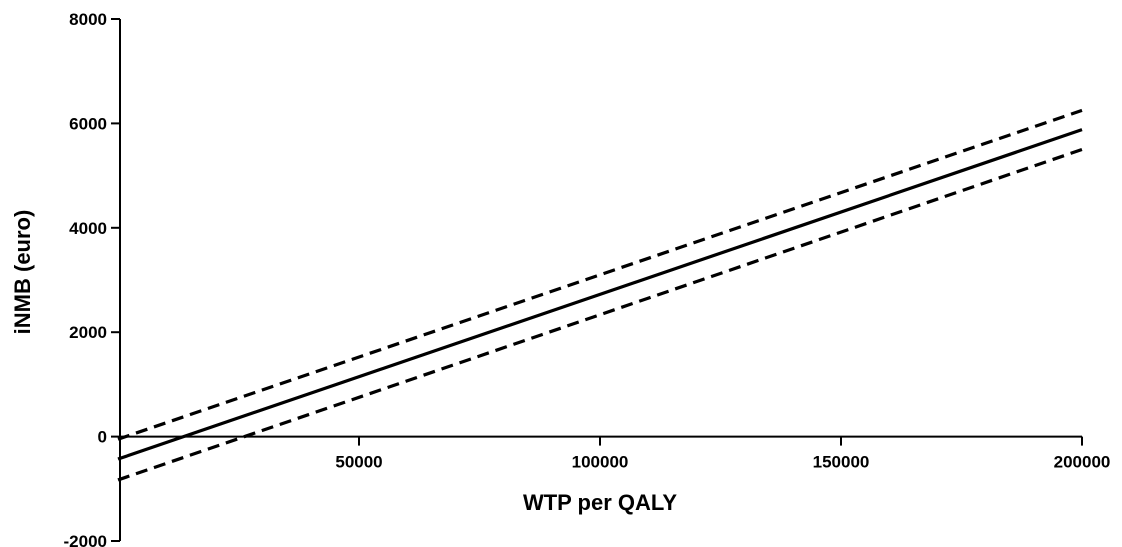 The image size is (1122, 547). Describe the element at coordinates (88, 228) in the screenshot. I see `y-tick-label: 4000` at that location.